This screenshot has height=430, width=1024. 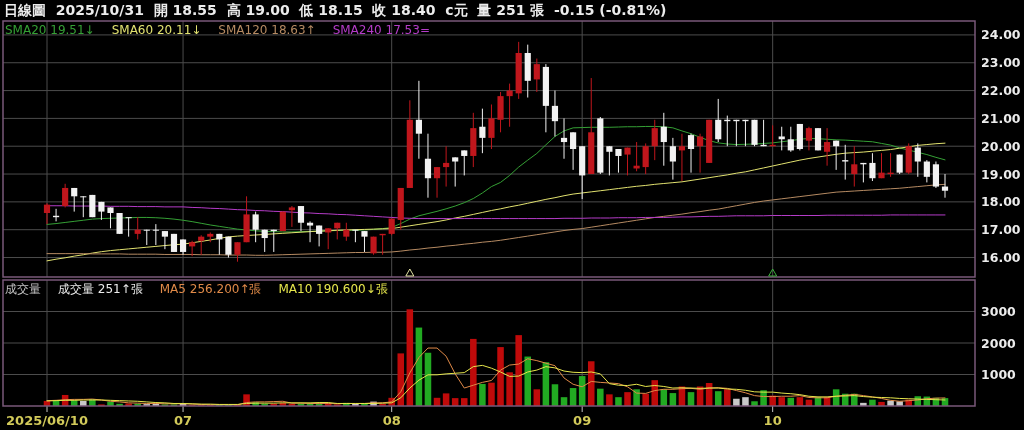 I want to click on y-tick-label: 17.00, so click(x=1001, y=230).